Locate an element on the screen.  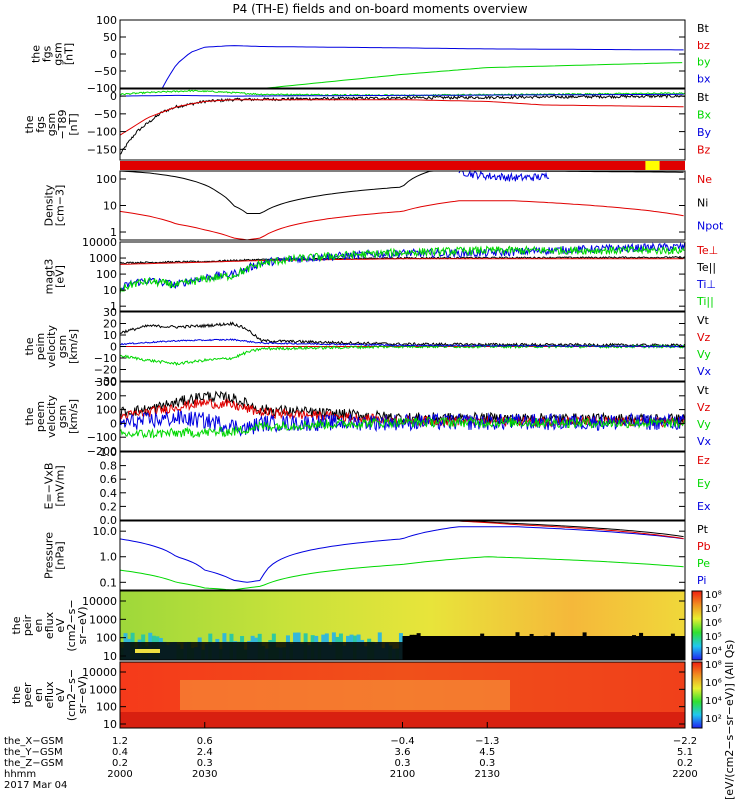
y-axis-label: thepeerenefluxeV(cm2−s−sr−eV) is located at coordinates (49, 695).